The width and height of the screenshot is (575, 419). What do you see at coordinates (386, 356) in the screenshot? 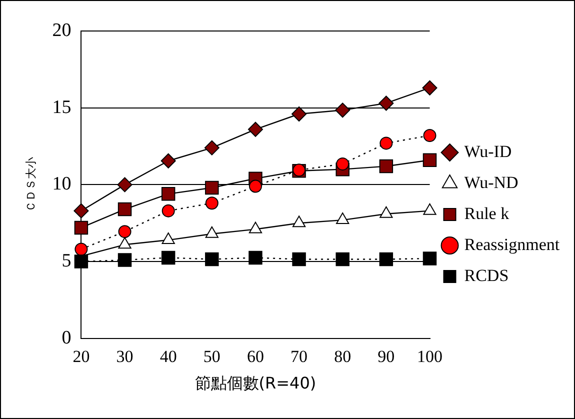
I see `x-tick-label: 90` at bounding box center [386, 356].